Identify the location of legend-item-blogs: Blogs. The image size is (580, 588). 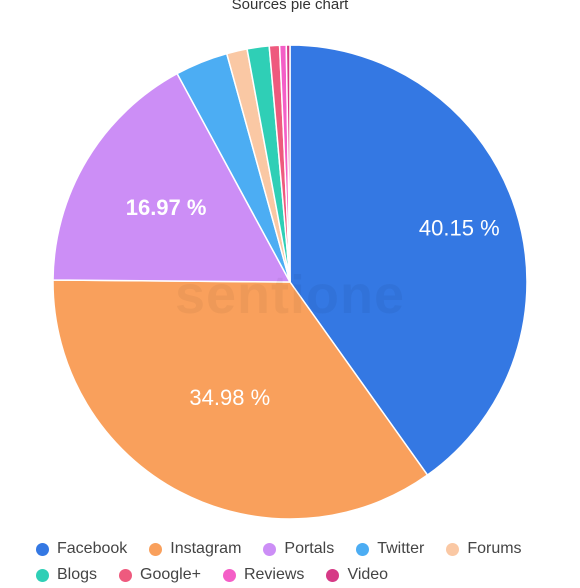
(66, 575).